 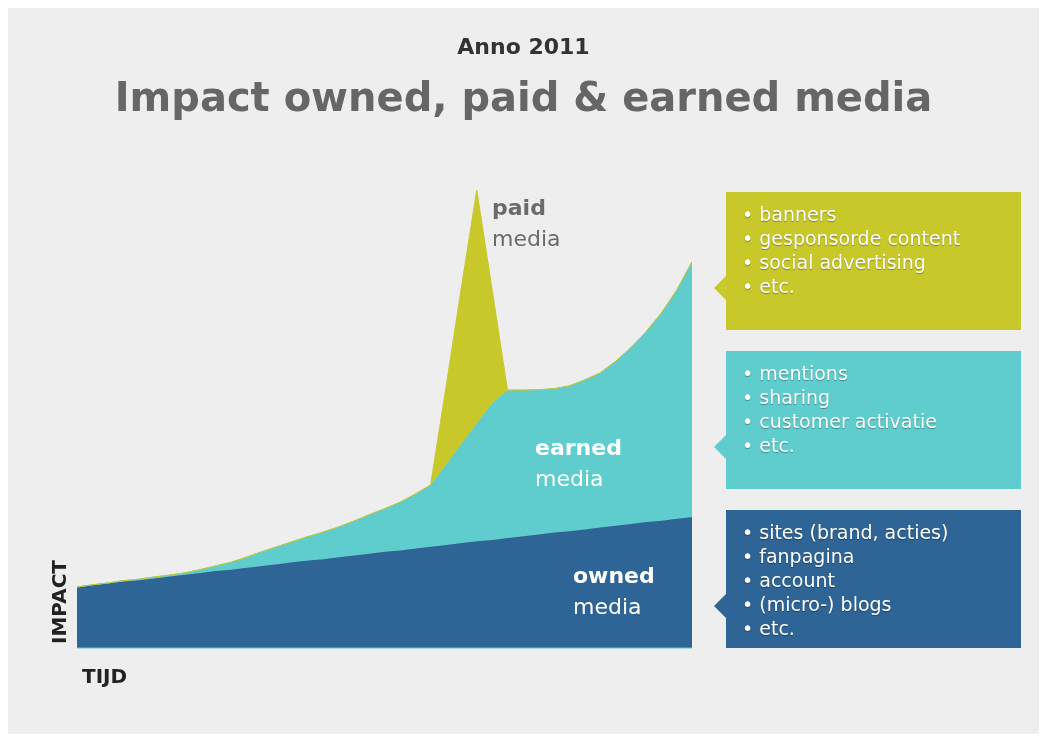 I want to click on text: • banners • gesponsorde content • social advertising • etc., so click(x=851, y=250).